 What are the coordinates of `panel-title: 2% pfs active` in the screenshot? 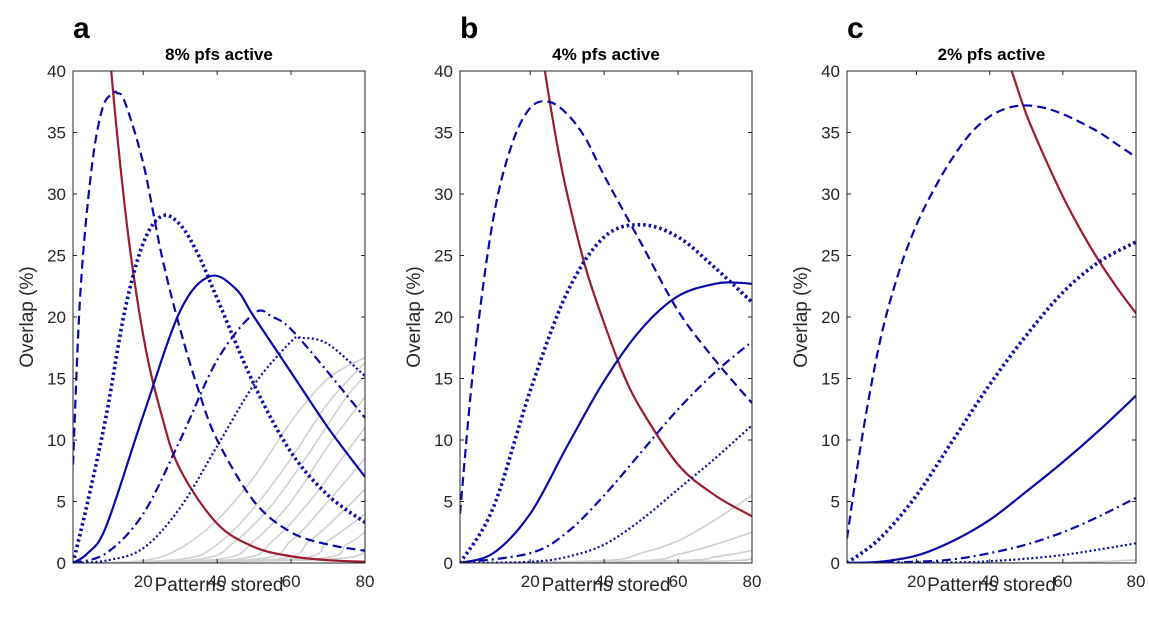 It's located at (992, 54).